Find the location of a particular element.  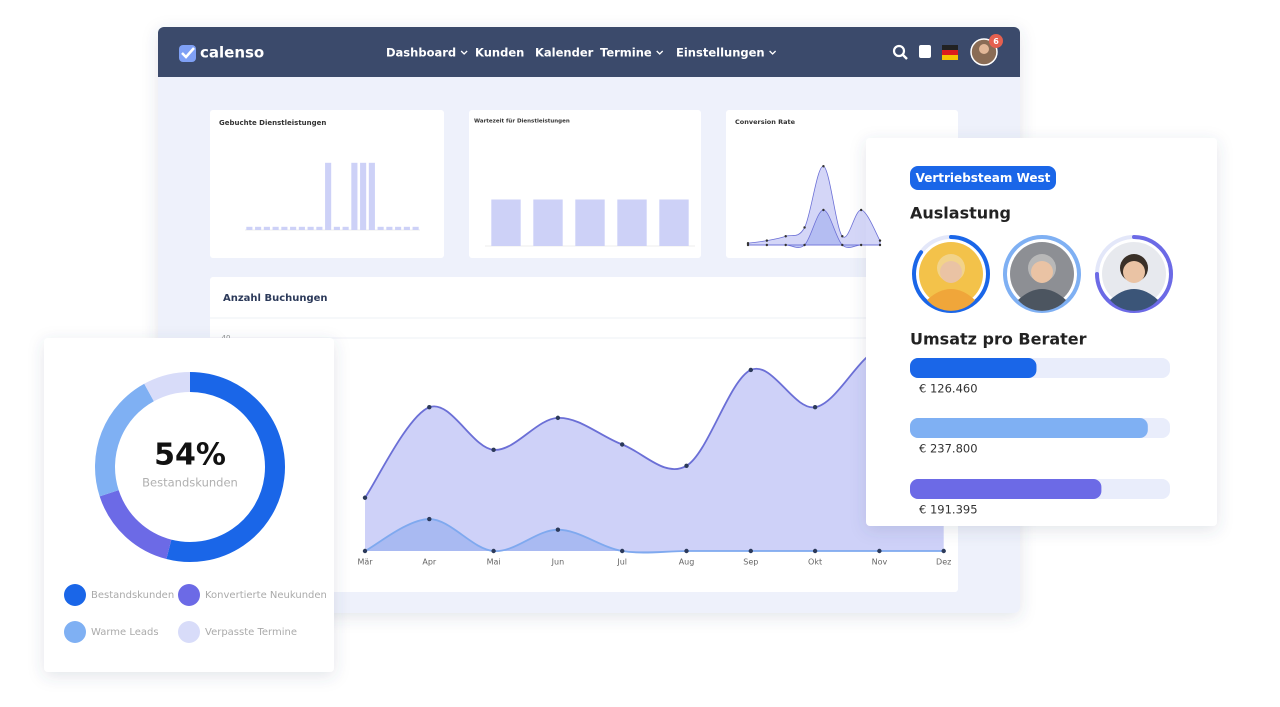

legend-label: Warme Leads is located at coordinates (125, 632).